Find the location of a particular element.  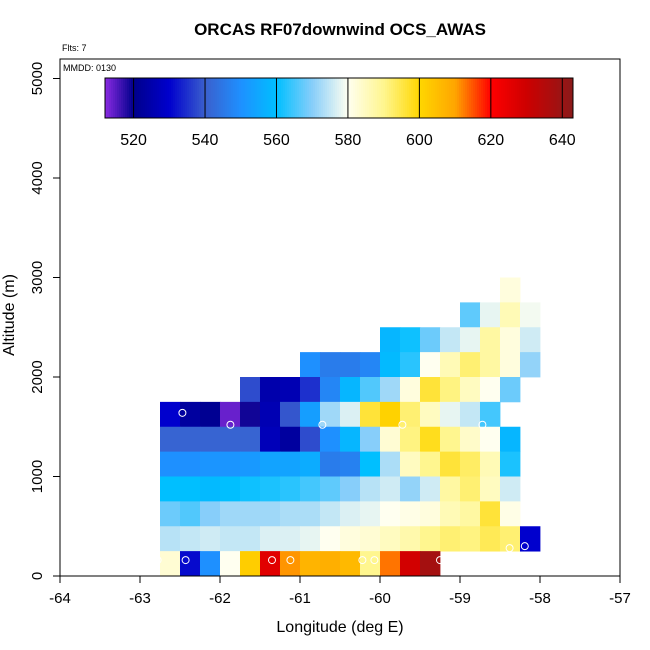

x-tick-label: -61 is located at coordinates (300, 598).